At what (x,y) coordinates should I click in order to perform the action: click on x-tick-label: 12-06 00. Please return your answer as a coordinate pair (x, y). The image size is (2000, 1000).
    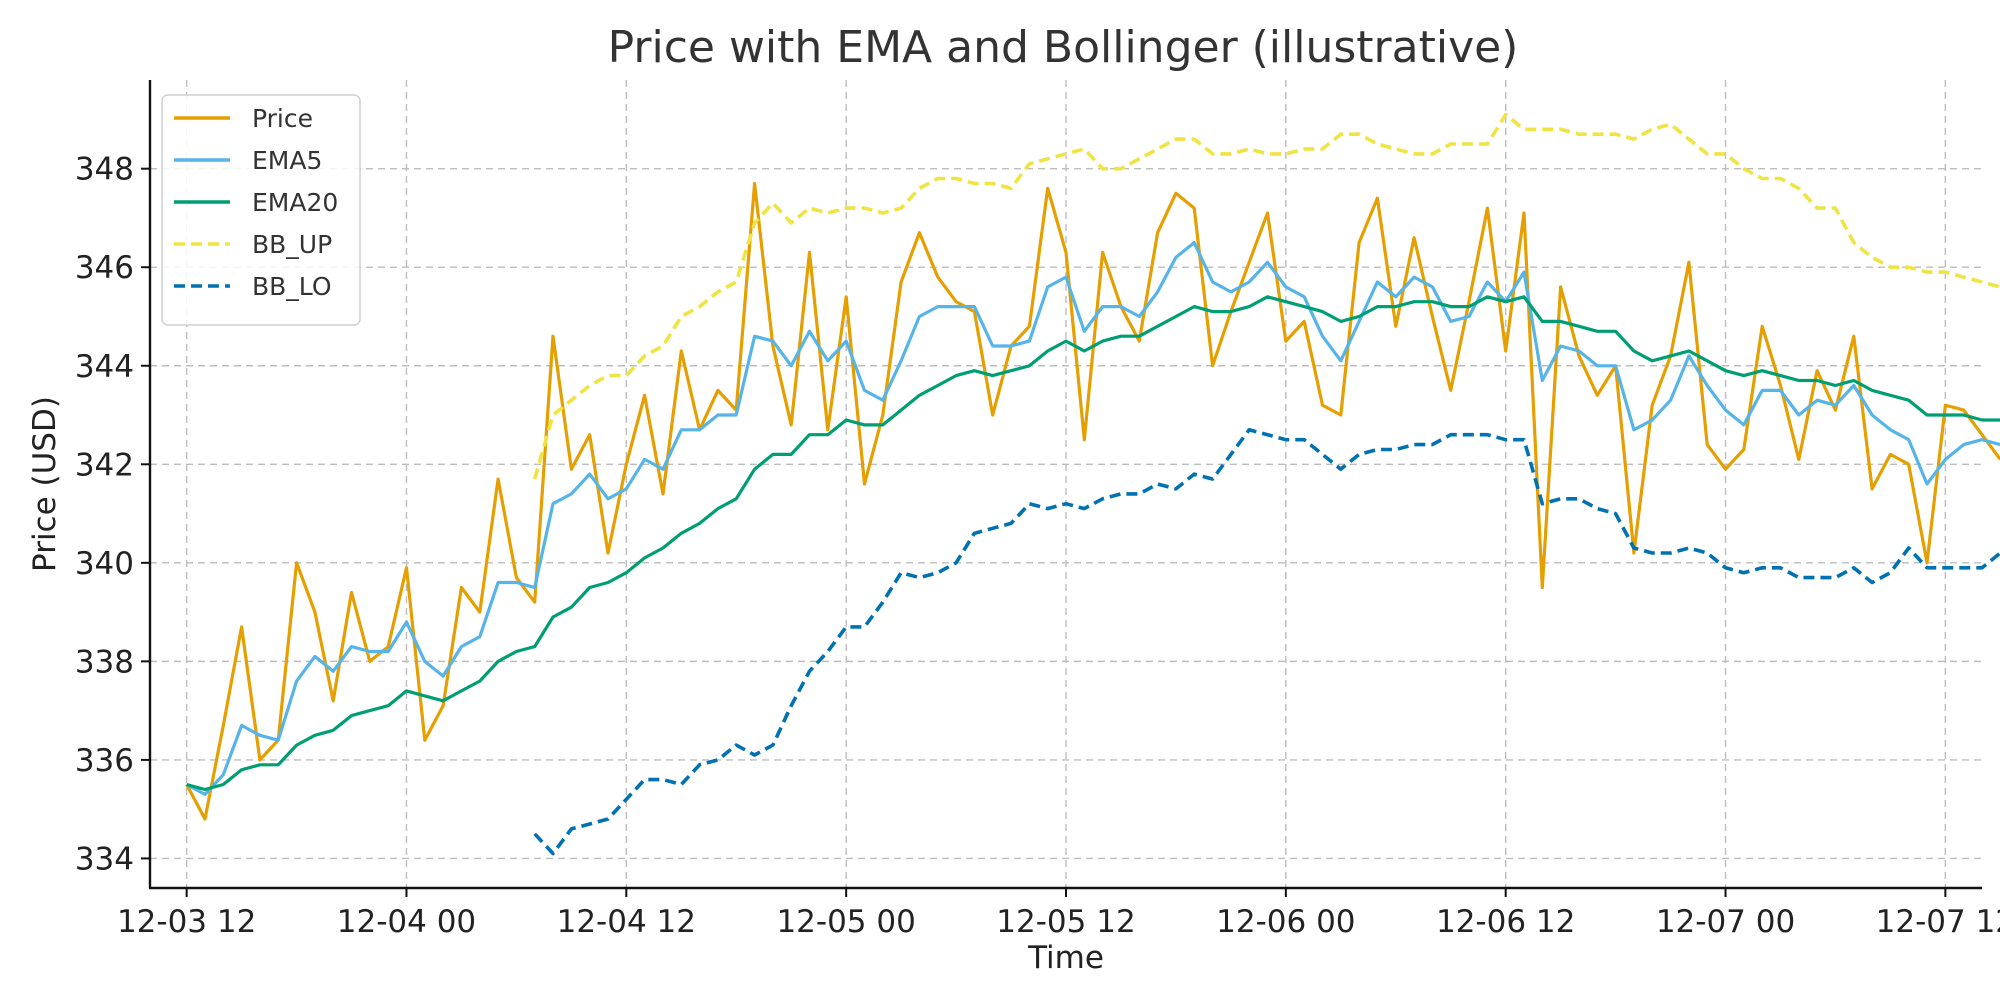
    Looking at the image, I should click on (1285, 922).